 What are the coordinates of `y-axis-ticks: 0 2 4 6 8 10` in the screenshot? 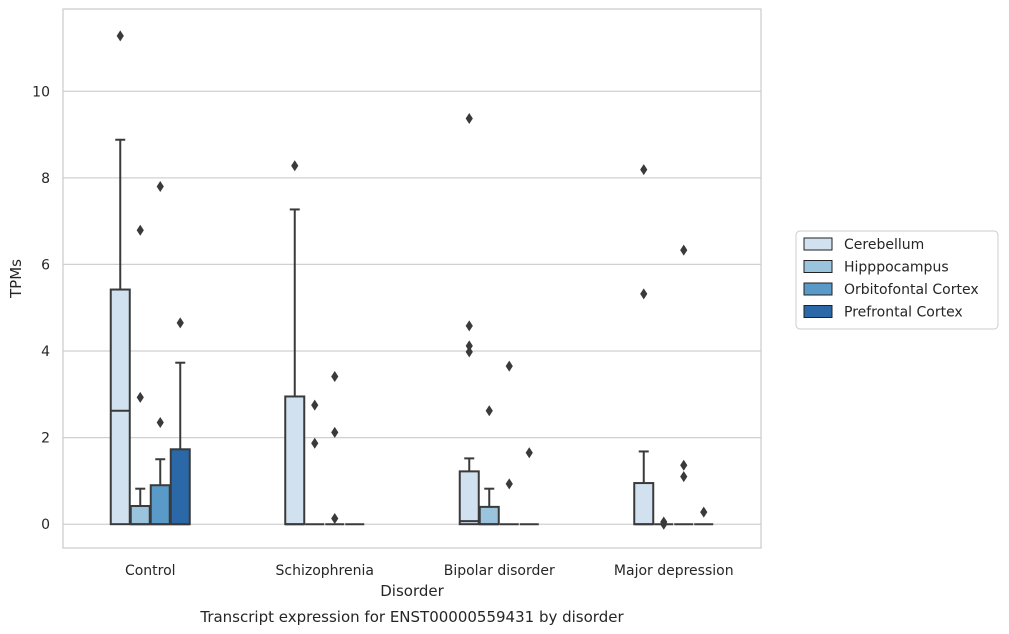 It's located at (41, 308).